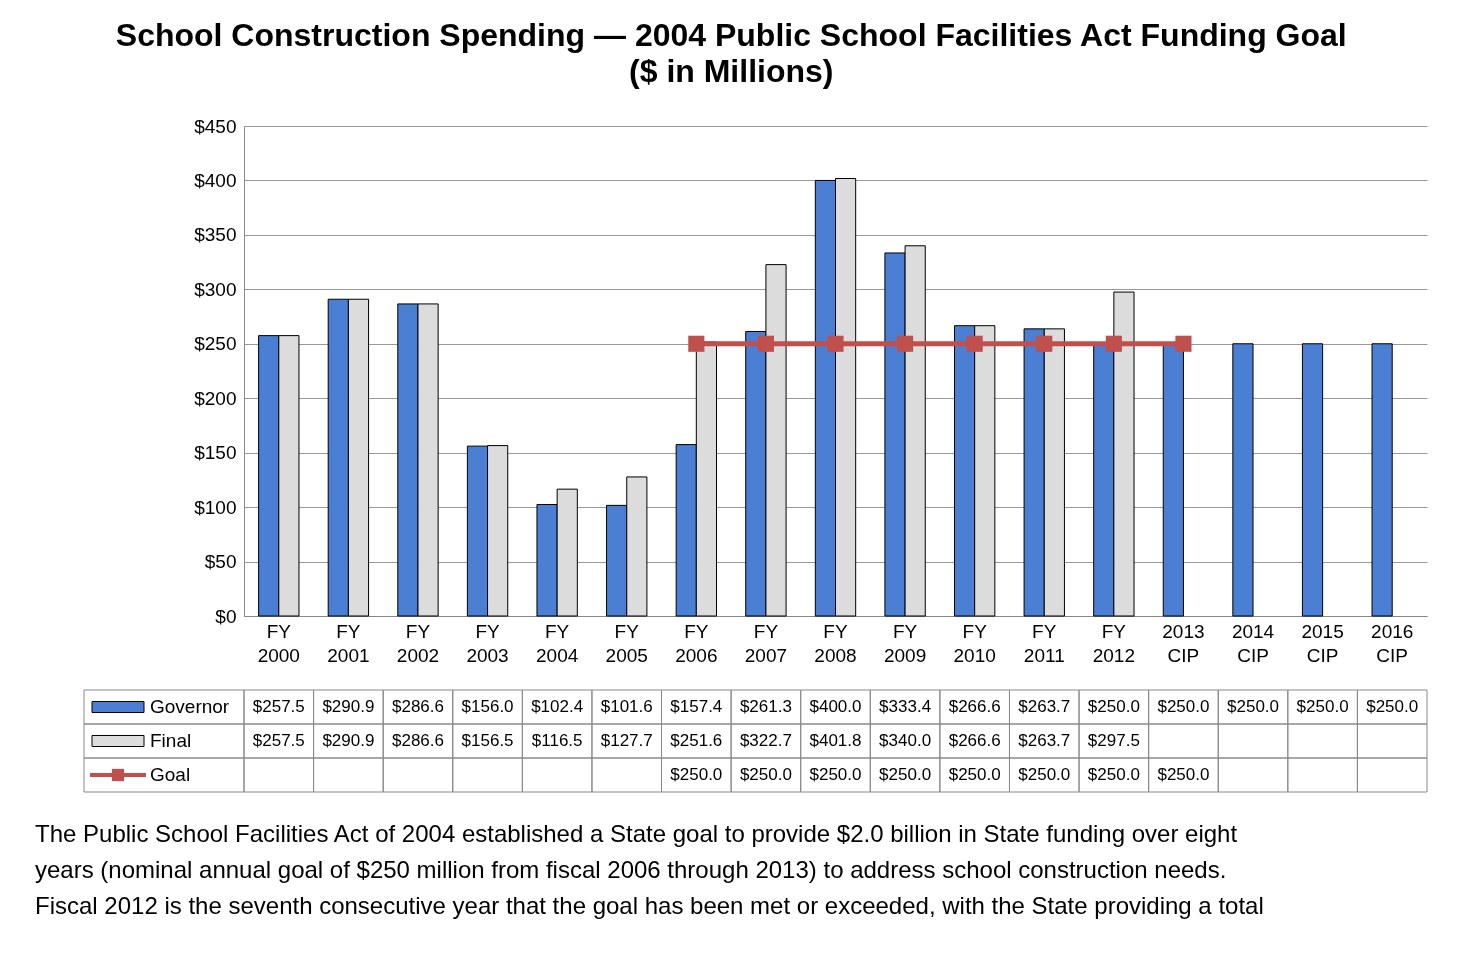 This screenshot has height=974, width=1465. Describe the element at coordinates (1253, 643) in the screenshot. I see `x-tick-label: 2014 CIP` at that location.